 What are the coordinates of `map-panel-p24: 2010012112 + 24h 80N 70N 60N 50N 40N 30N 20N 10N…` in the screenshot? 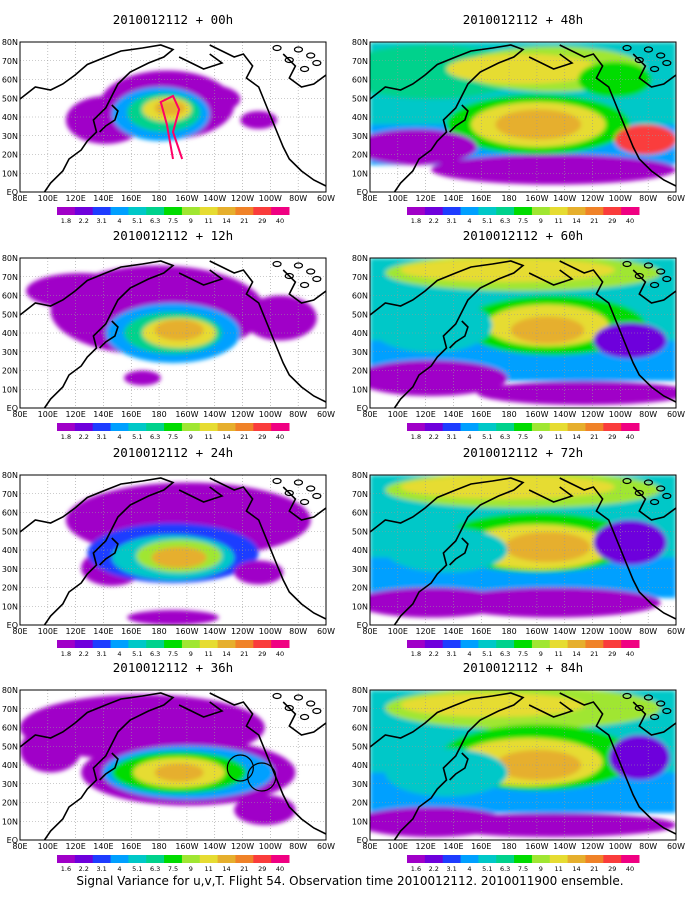 It's located at (168, 551).